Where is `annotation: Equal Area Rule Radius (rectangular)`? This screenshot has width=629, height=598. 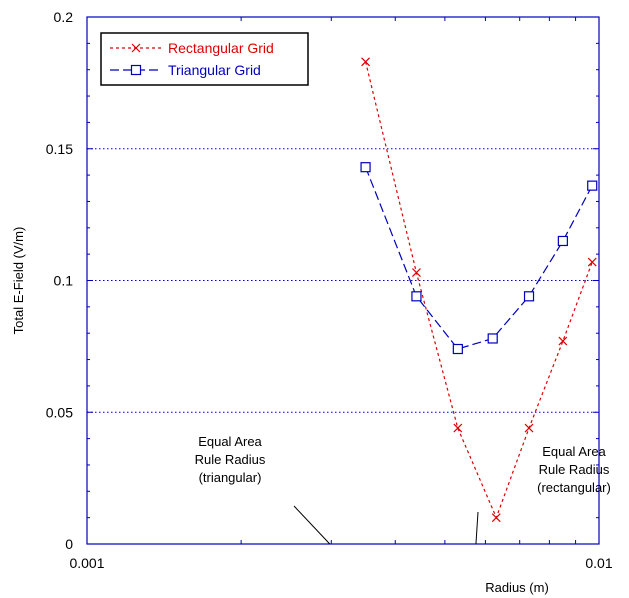 annotation: Equal Area Rule Radius (rectangular) is located at coordinates (543, 494).